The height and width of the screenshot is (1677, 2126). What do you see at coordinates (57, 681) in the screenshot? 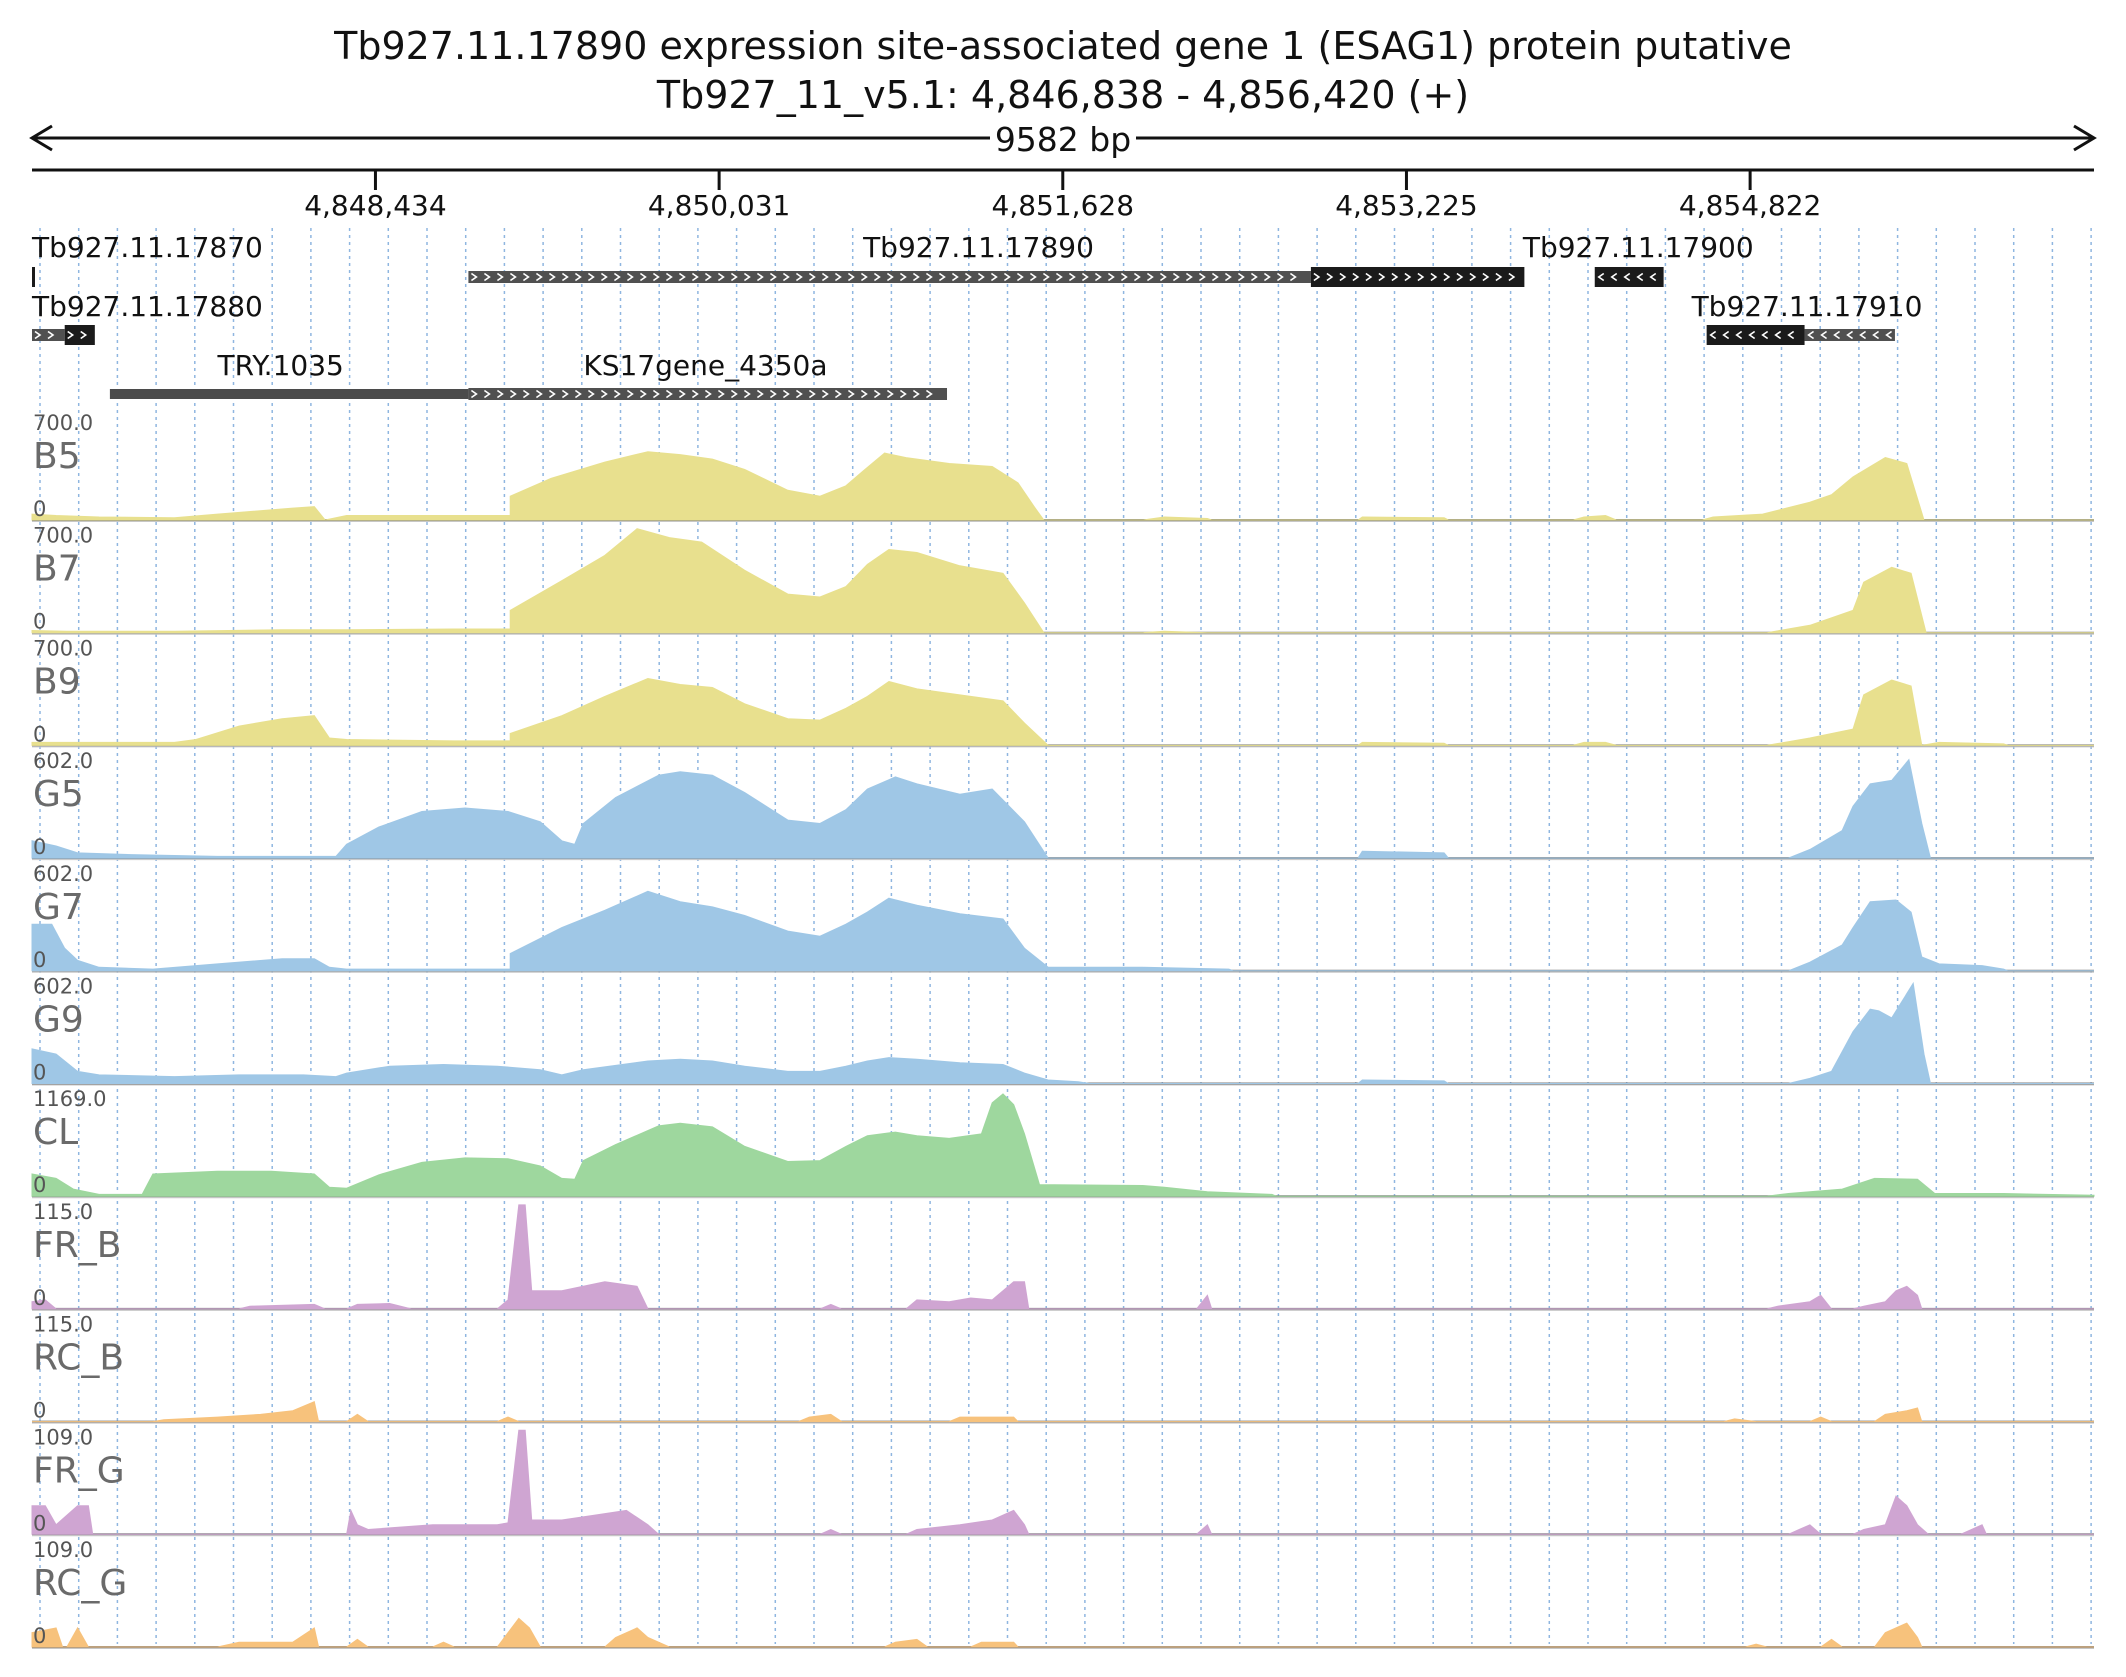
I see `track-name-label: B9` at bounding box center [57, 681].